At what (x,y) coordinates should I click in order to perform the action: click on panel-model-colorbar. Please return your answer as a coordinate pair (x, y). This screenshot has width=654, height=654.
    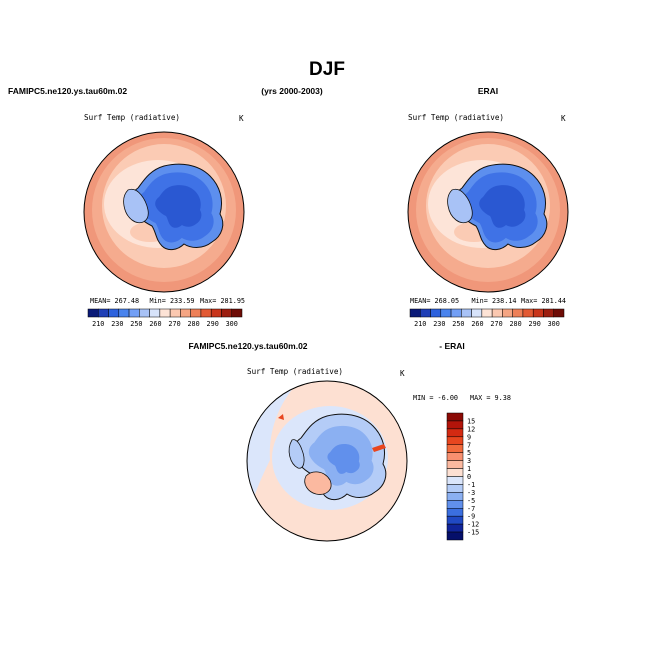
    Looking at the image, I should click on (165, 313).